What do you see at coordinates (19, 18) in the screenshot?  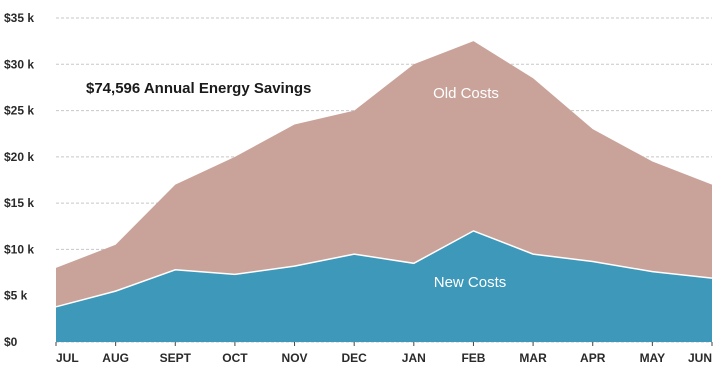 I see `y-tick-label: $35 k` at bounding box center [19, 18].